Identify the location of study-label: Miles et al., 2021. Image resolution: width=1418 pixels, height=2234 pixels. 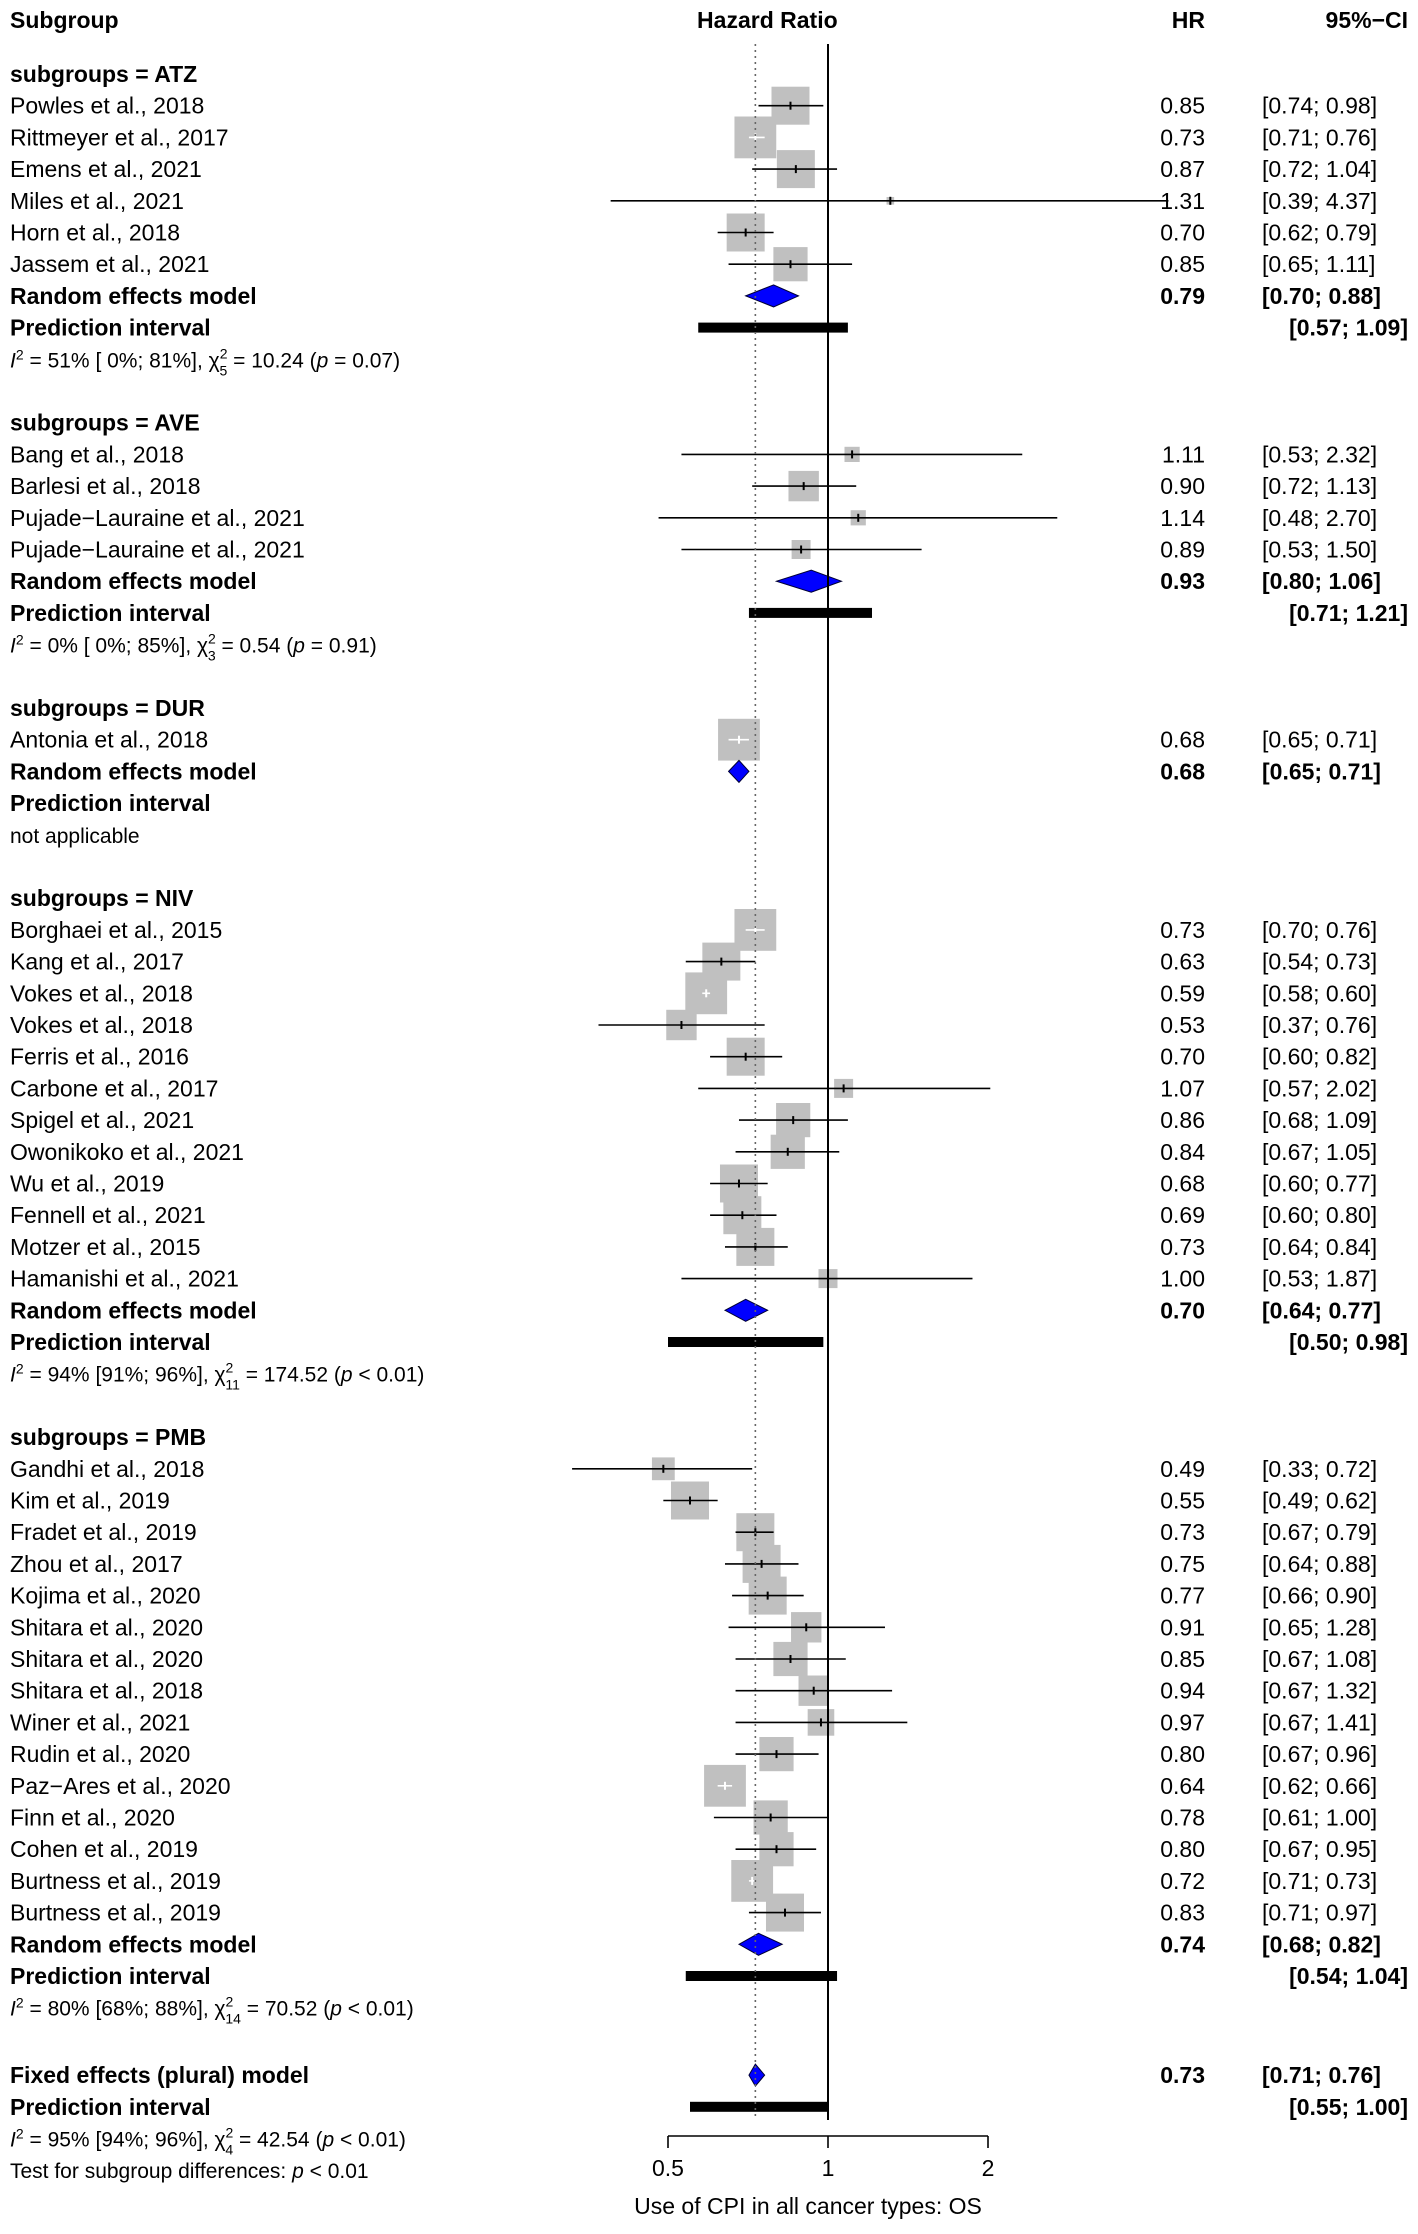
(97, 201).